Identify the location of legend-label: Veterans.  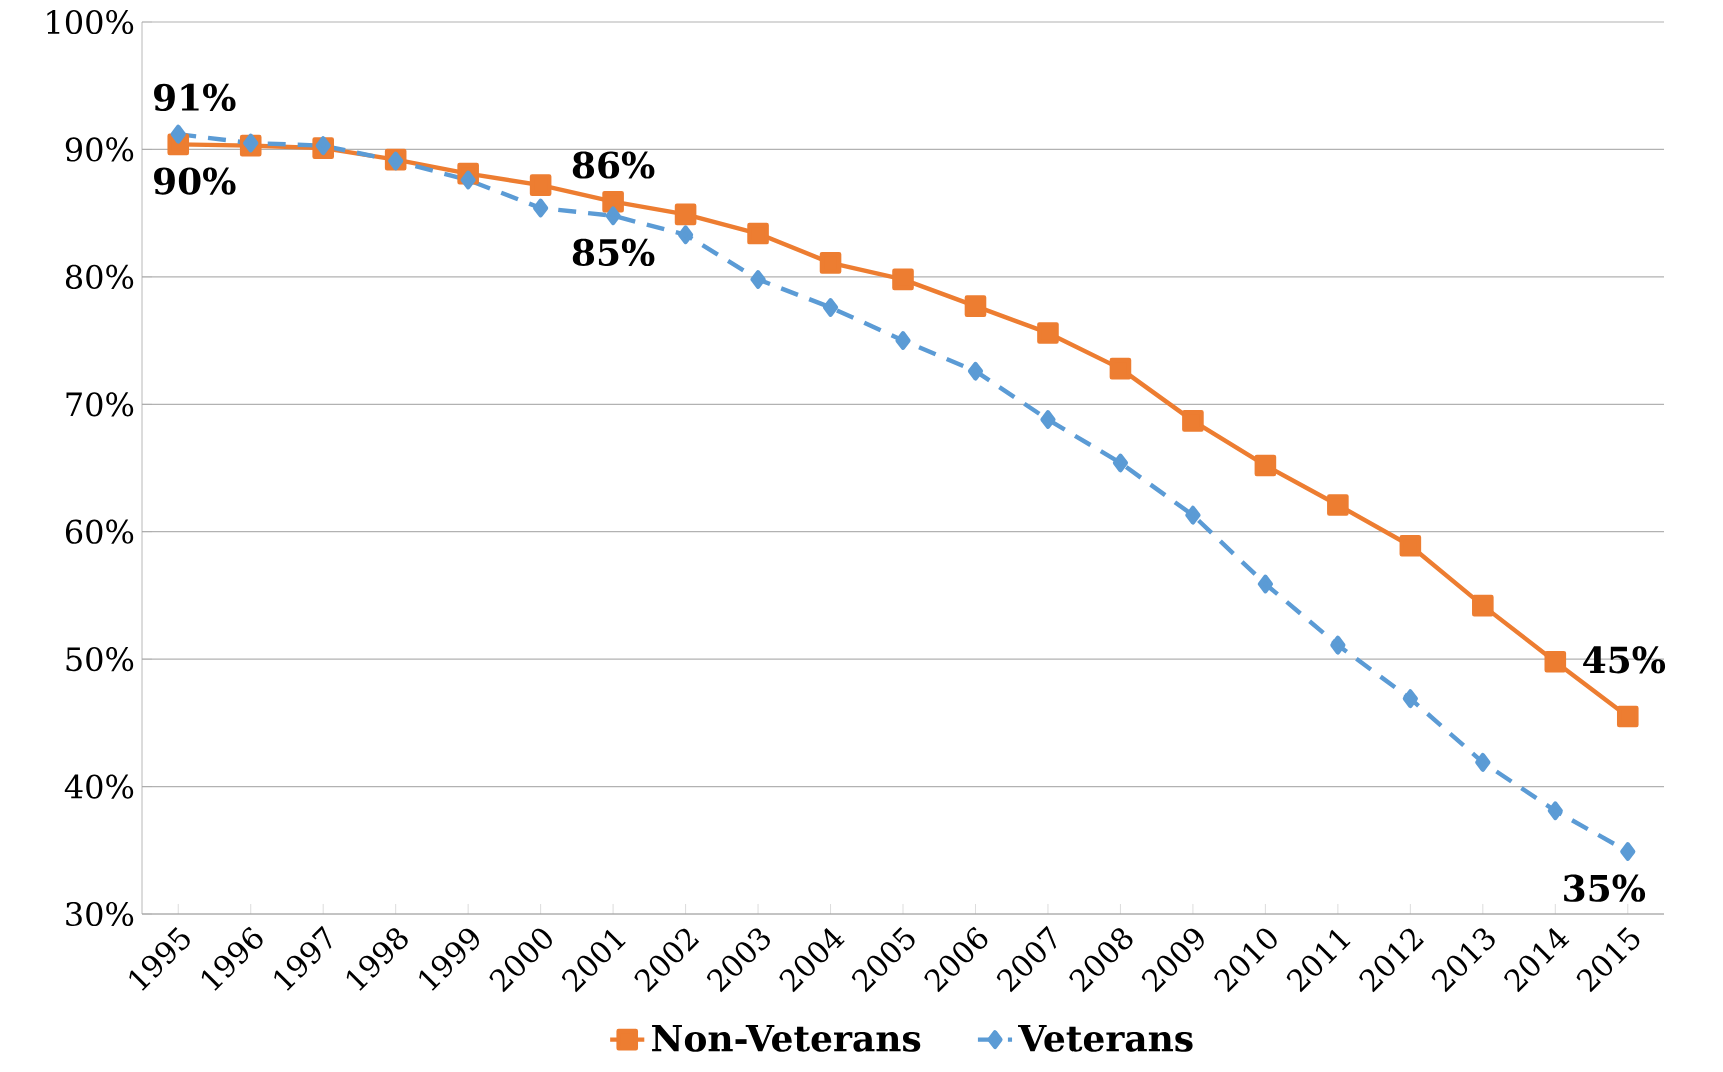
(1105, 1038).